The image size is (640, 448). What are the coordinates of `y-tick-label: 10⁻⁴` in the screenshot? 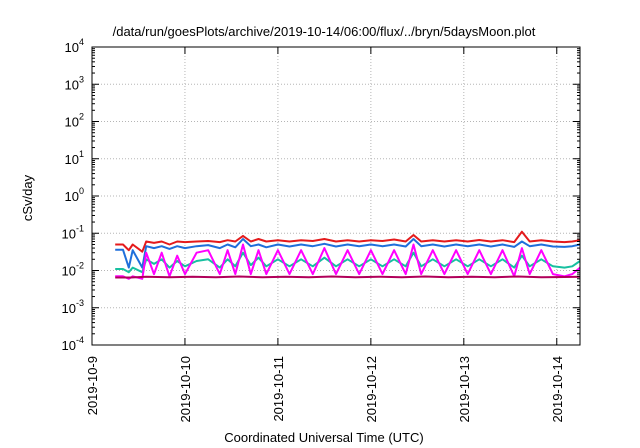 It's located at (73, 344).